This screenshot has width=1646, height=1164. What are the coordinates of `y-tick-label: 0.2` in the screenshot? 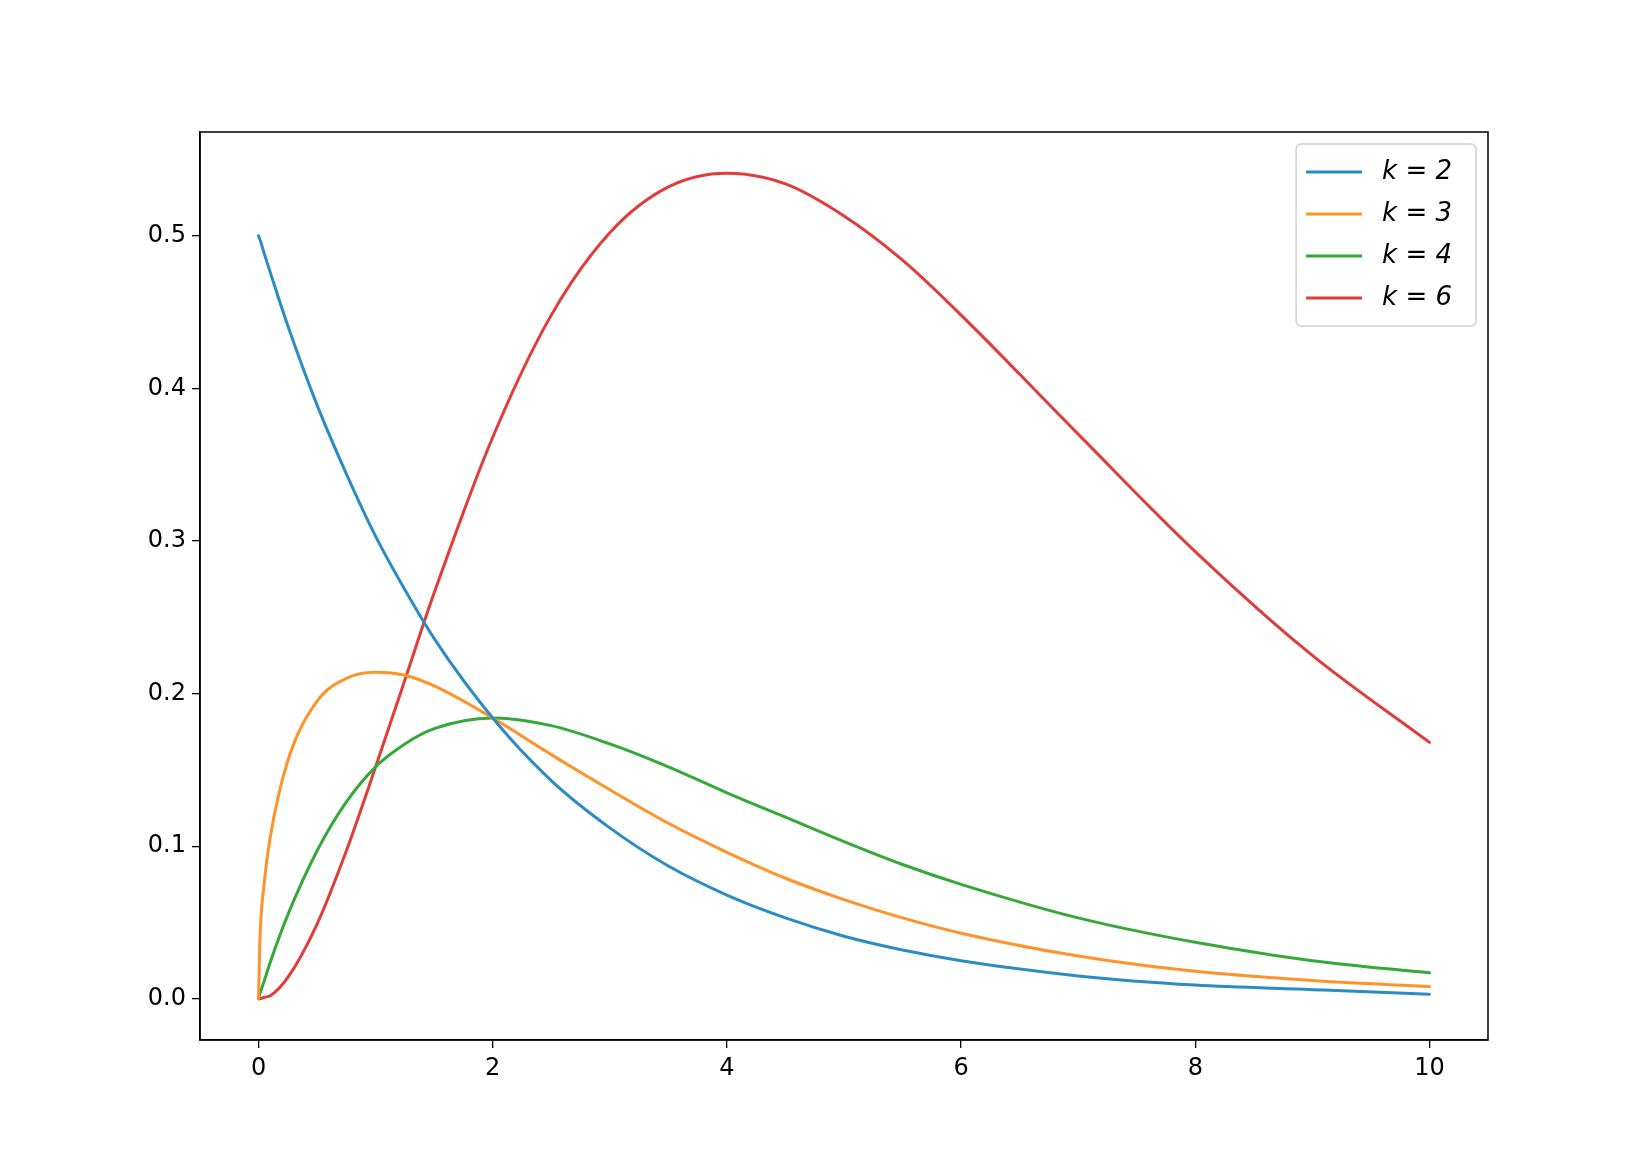 It's located at (166, 691).